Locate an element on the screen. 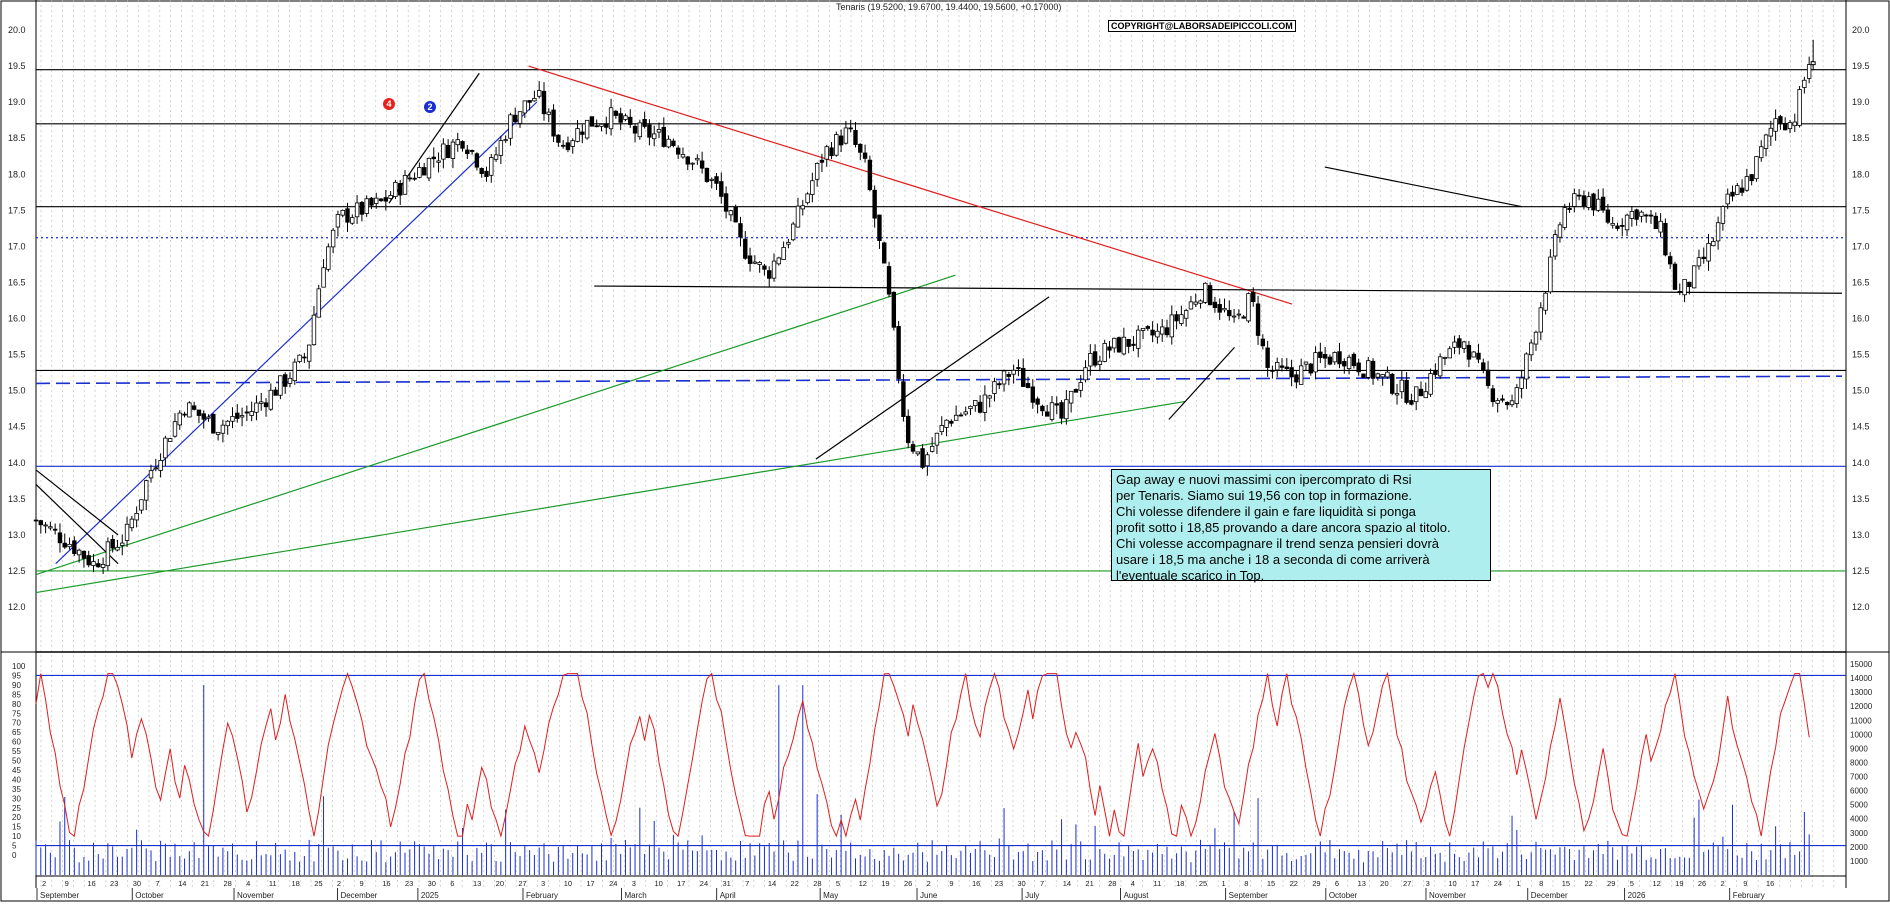 The width and height of the screenshot is (1890, 907). rsi-tick-label: 40 is located at coordinates (16, 779).